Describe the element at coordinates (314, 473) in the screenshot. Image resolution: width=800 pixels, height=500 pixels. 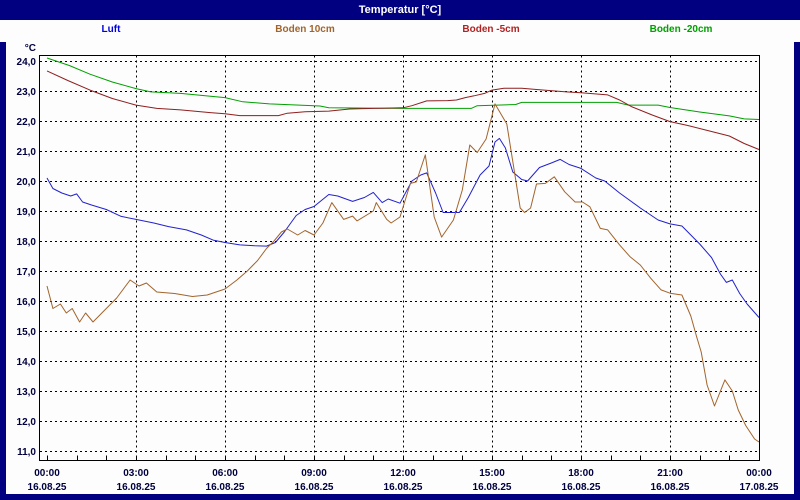
I see `x-tick-time-label: 09:00` at that location.